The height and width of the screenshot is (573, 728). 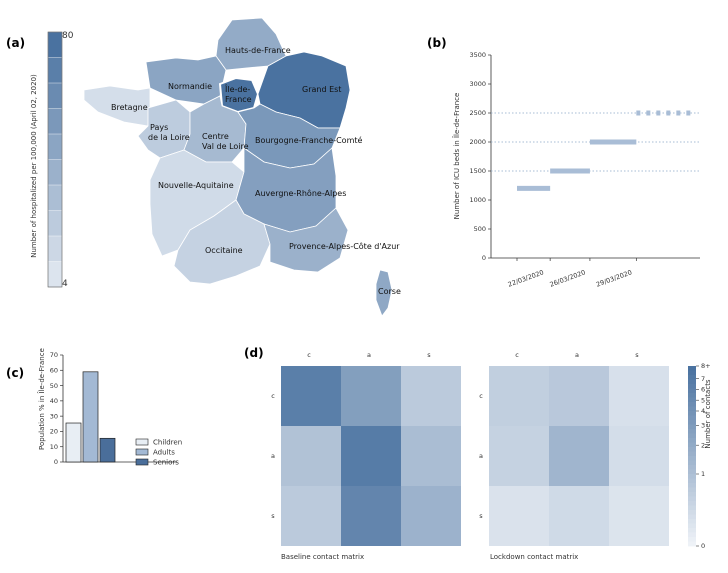 What do you see at coordinates (637, 355) in the screenshot?
I see `matrix-col-label: s` at bounding box center [637, 355].